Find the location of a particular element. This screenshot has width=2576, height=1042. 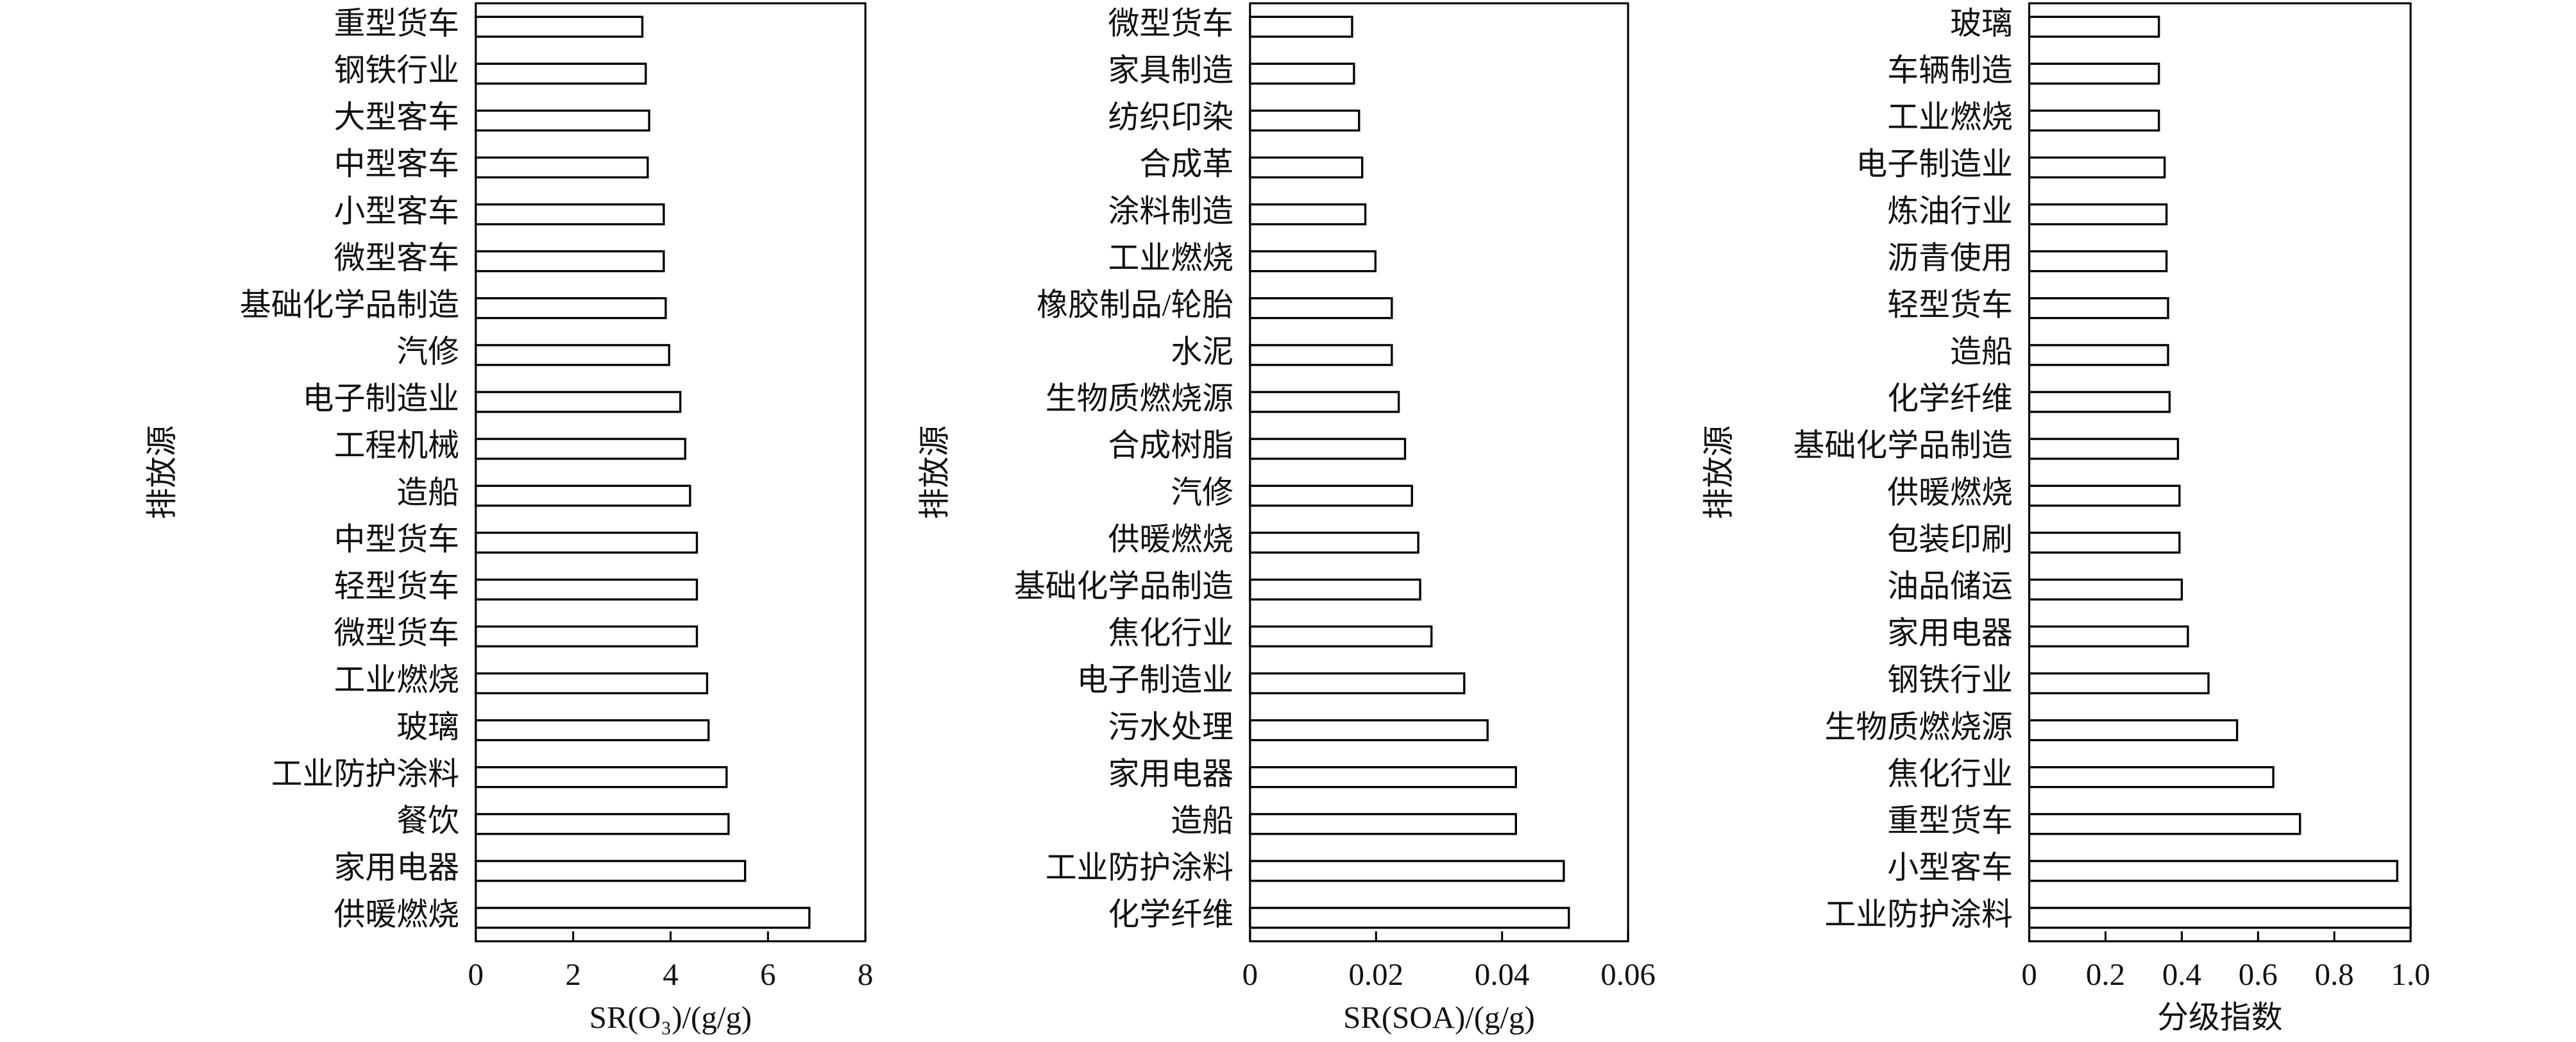

y-tick-label: 油品储运 is located at coordinates (1950, 586).